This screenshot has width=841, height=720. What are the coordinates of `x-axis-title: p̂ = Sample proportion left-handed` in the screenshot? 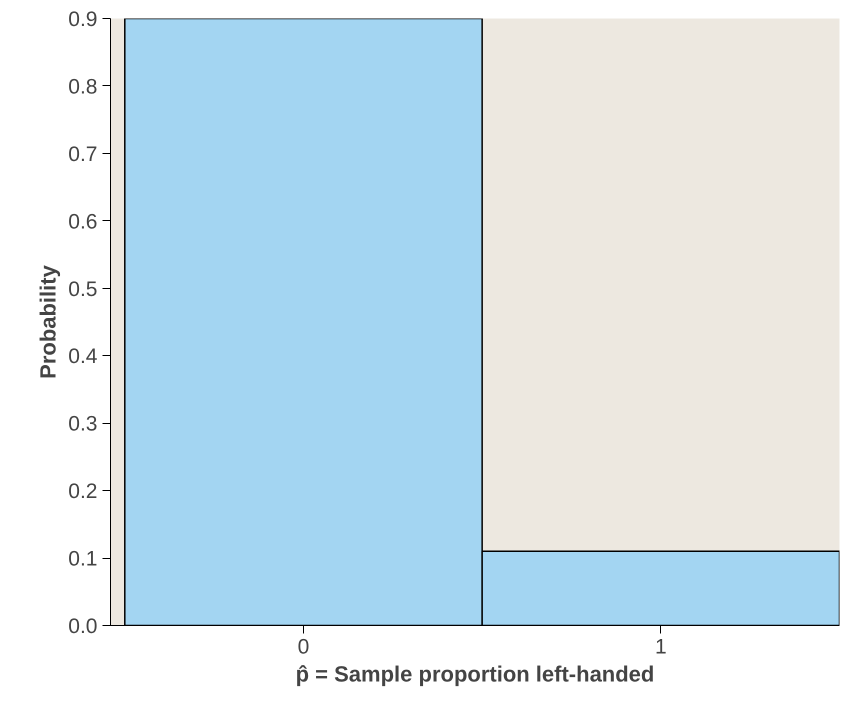 It's located at (475, 674).